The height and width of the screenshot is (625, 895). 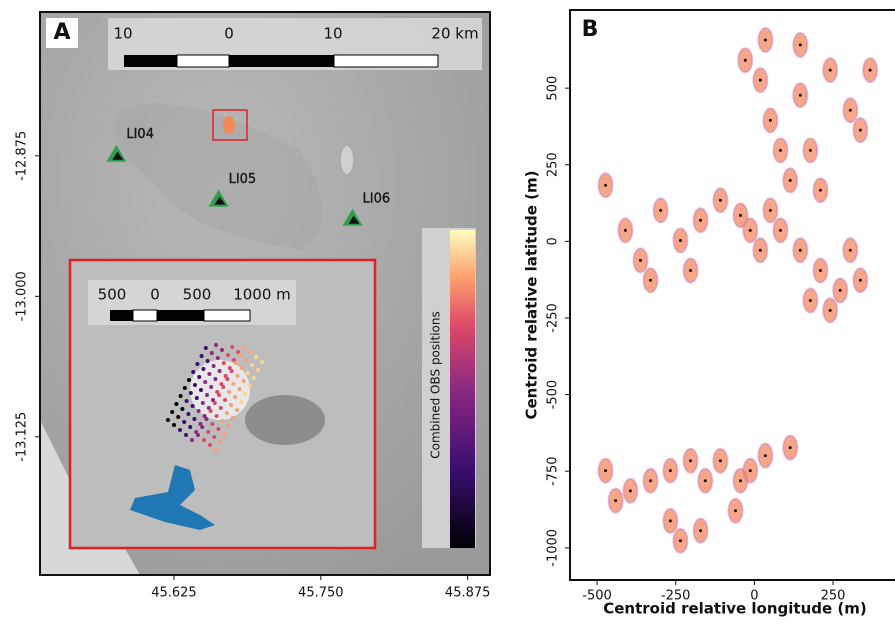 I want to click on y-axis-label: Centroid relative latitude (m), so click(x=532, y=294).